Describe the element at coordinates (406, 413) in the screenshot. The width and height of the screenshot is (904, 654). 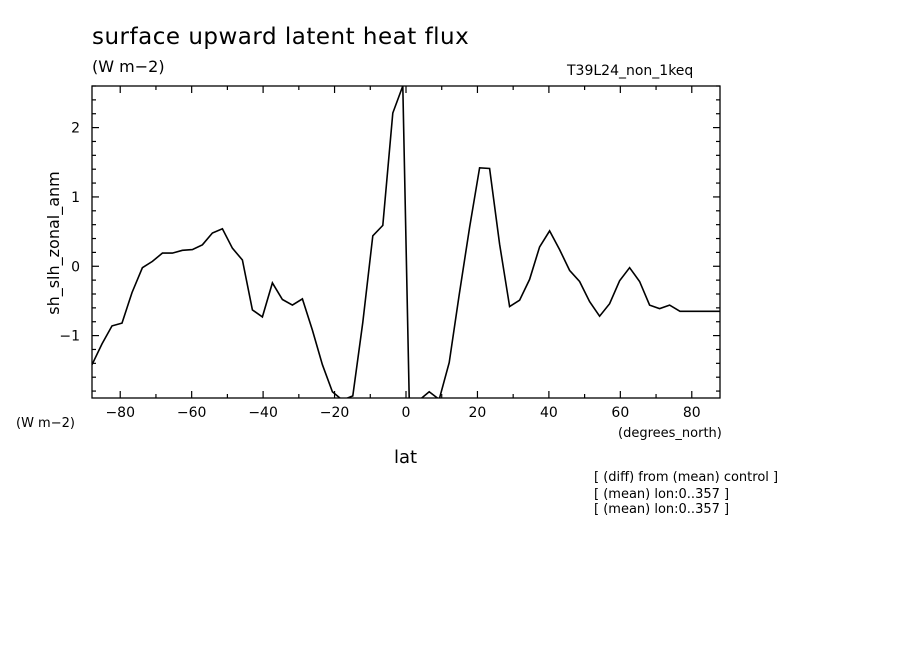
I see `x-tick-label: 0` at that location.